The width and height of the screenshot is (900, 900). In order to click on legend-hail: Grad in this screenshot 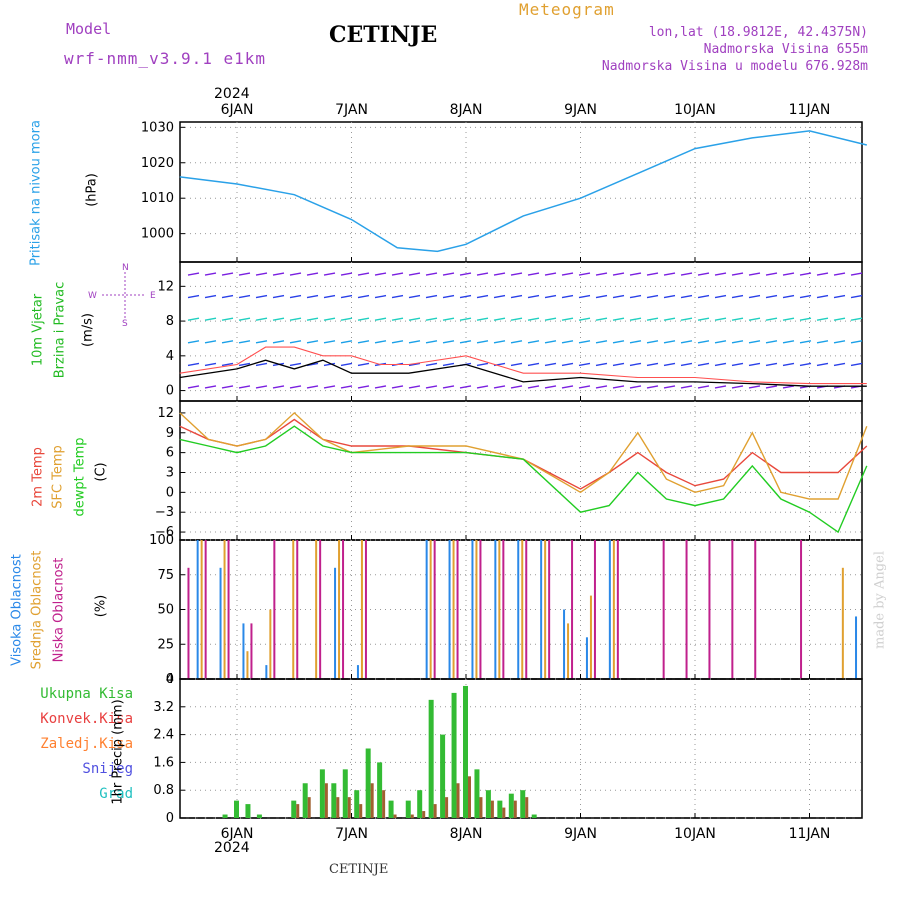, I will do `click(116, 794)`.